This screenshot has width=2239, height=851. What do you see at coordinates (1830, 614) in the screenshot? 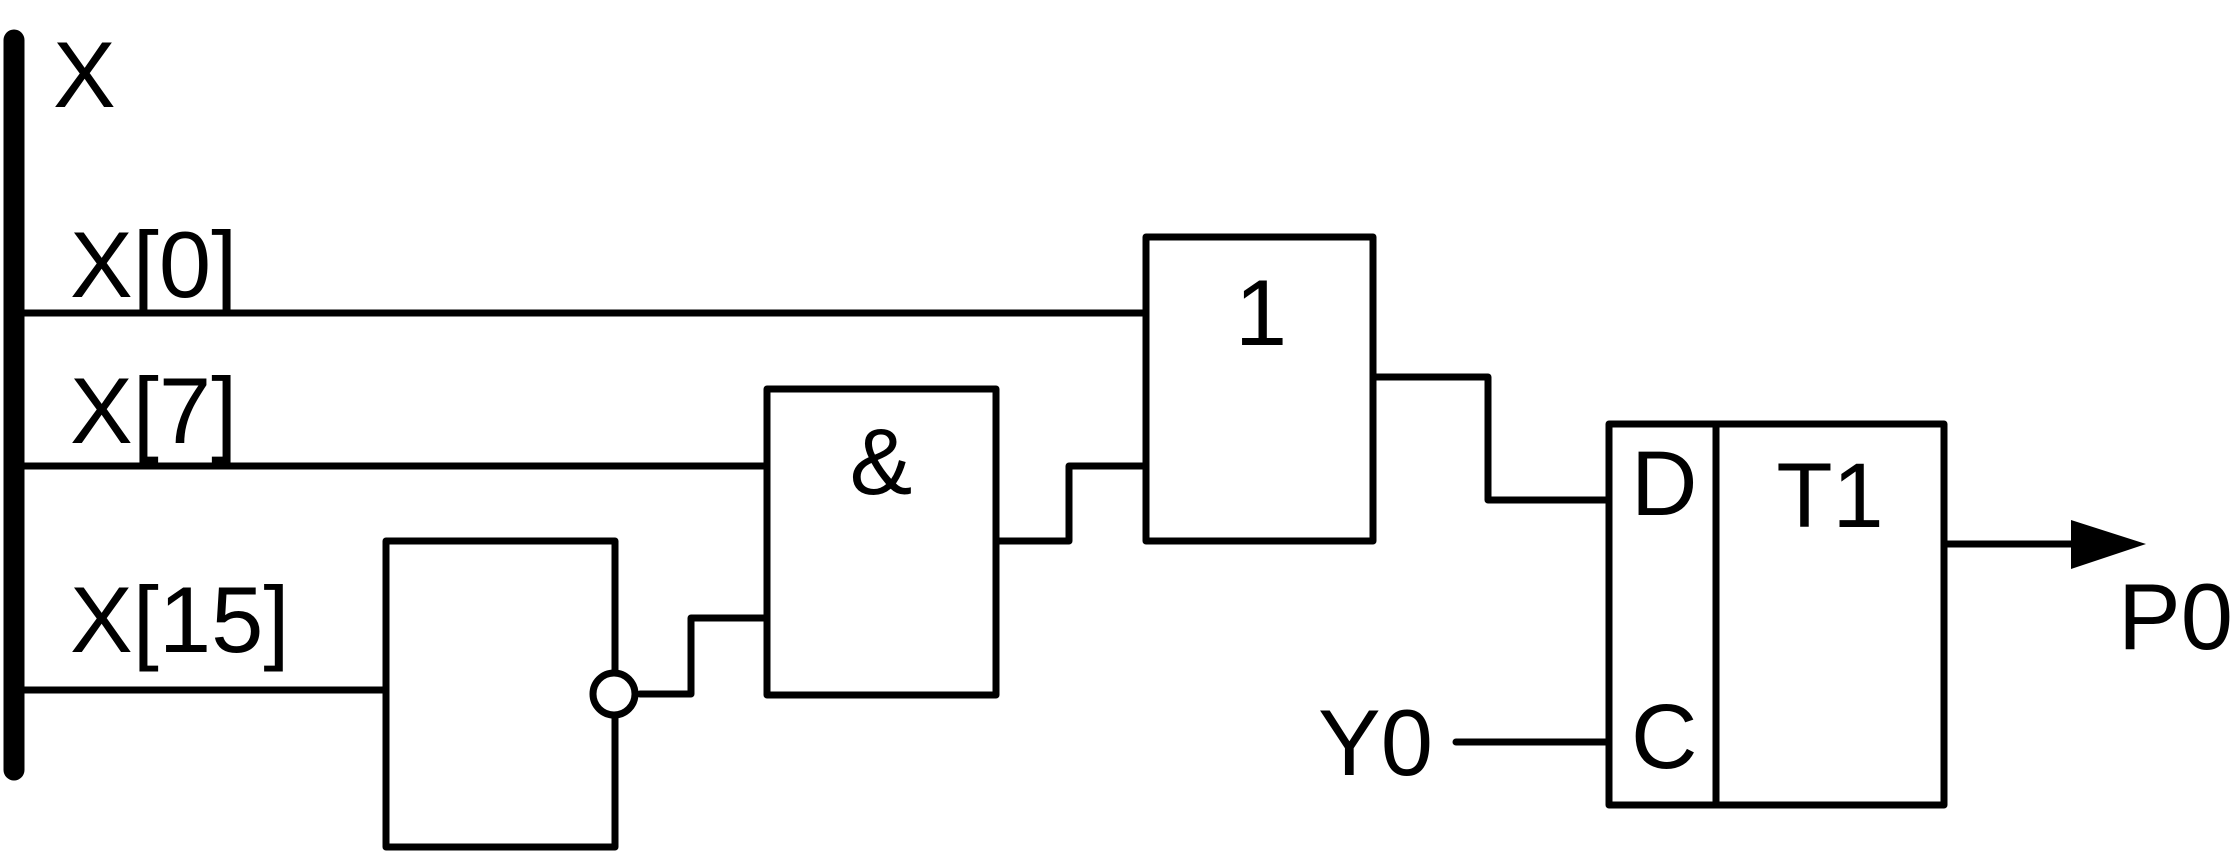
I see `flipflop-body` at bounding box center [1830, 614].